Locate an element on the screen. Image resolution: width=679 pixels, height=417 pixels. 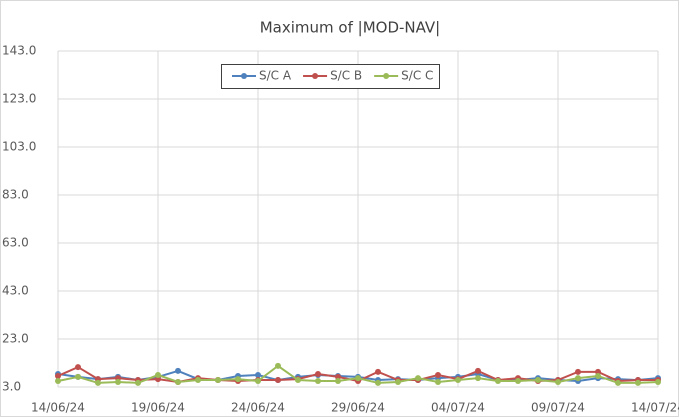
x-tick-label: 24/06/24 is located at coordinates (258, 408).